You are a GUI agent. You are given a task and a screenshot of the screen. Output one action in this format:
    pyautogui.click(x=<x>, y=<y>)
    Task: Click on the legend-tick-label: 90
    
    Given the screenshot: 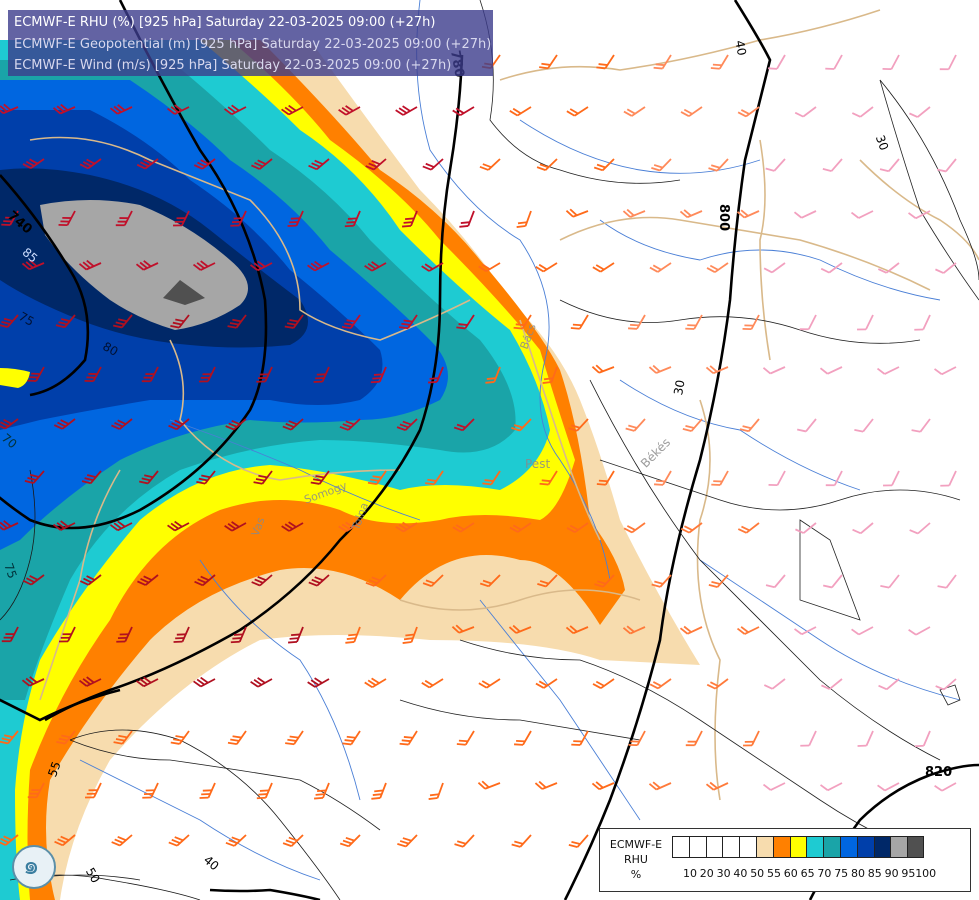 What is the action you would take?
    pyautogui.click(x=891, y=873)
    